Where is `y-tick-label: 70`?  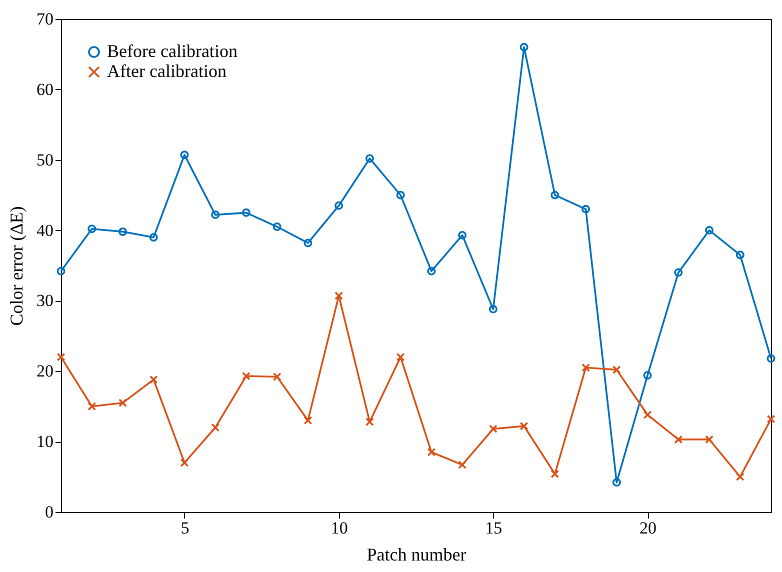 y-tick-label: 70 is located at coordinates (45, 19).